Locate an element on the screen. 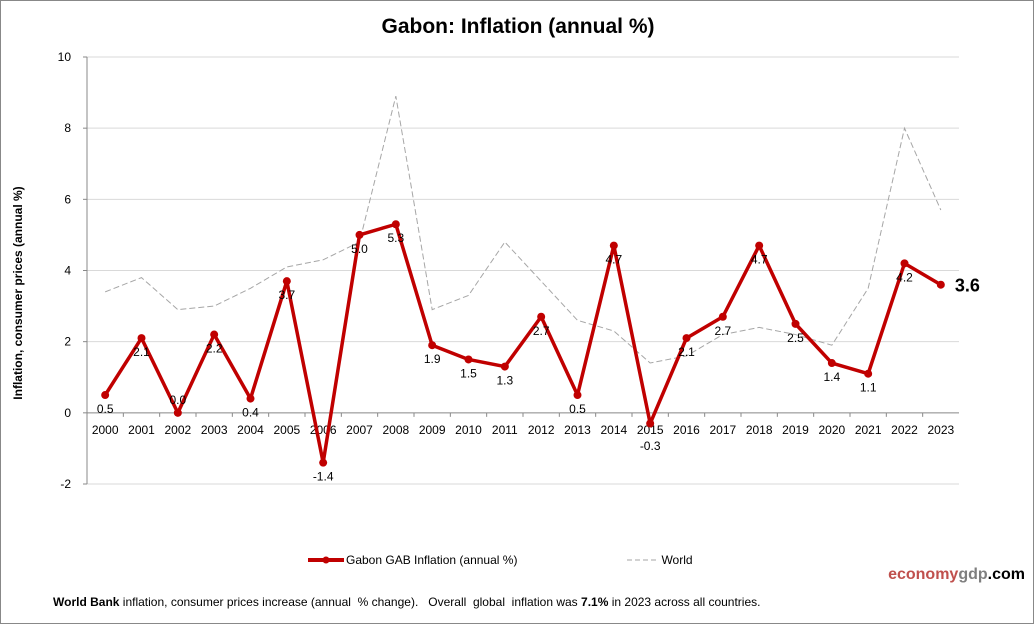 This screenshot has width=1034, height=624. x-tick-label: 2020 is located at coordinates (831, 430).